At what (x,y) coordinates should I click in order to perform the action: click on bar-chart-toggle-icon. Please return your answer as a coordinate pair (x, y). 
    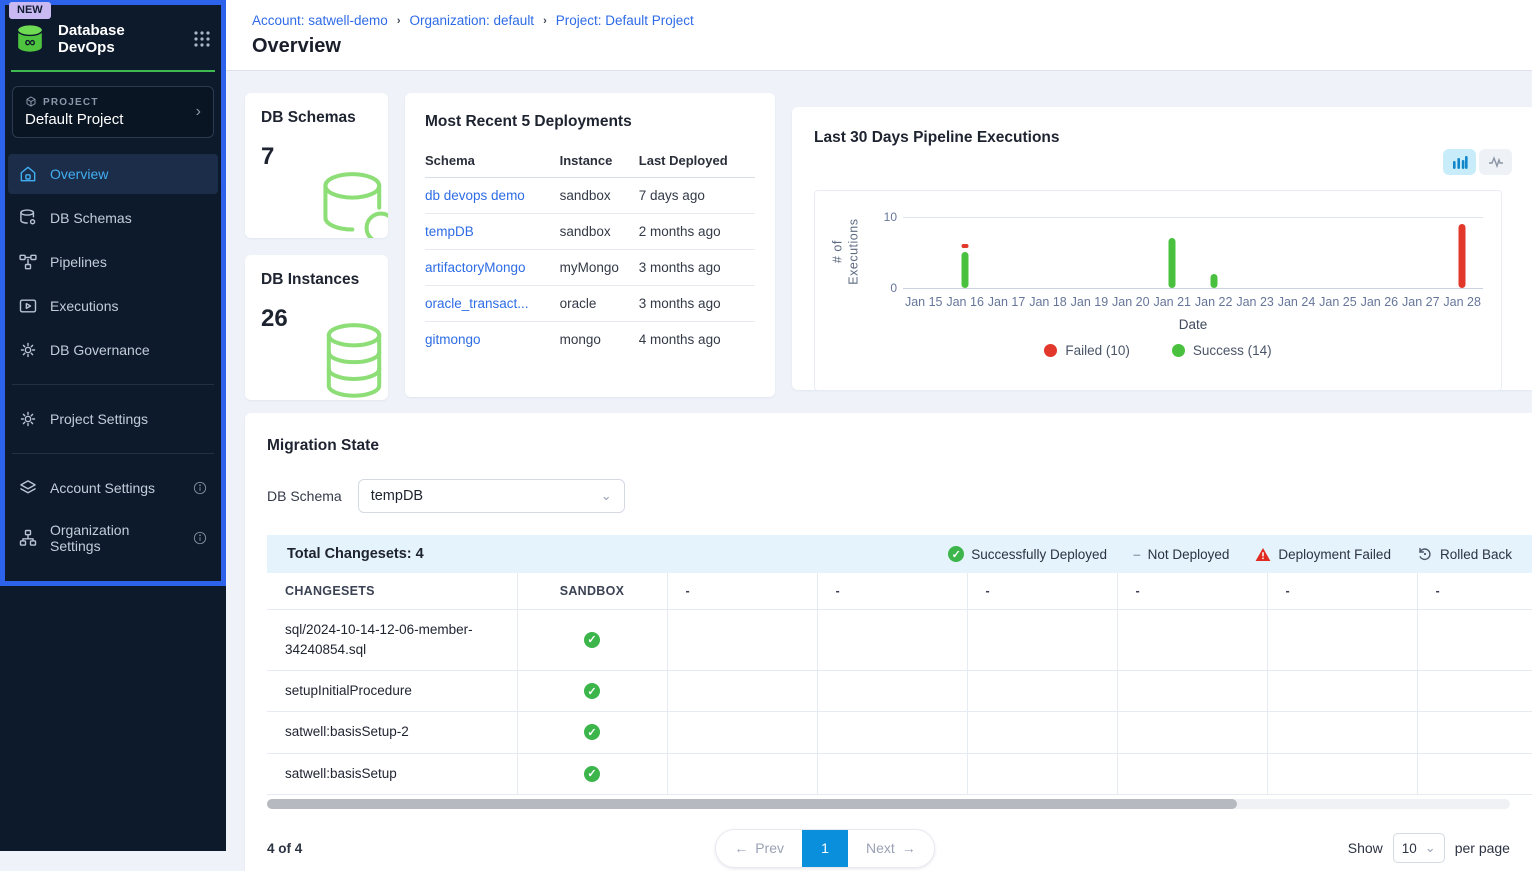
    Looking at the image, I should click on (1459, 162).